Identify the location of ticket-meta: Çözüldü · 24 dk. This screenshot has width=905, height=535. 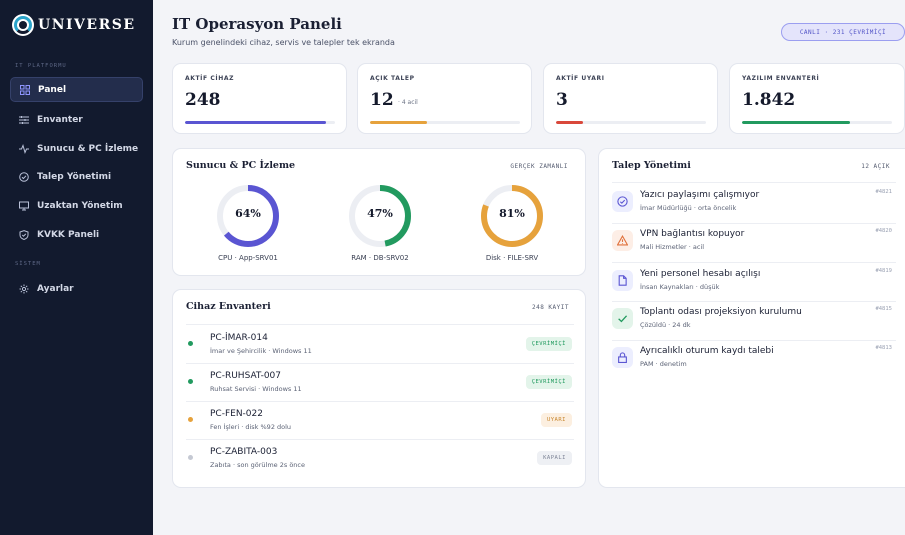
(665, 325).